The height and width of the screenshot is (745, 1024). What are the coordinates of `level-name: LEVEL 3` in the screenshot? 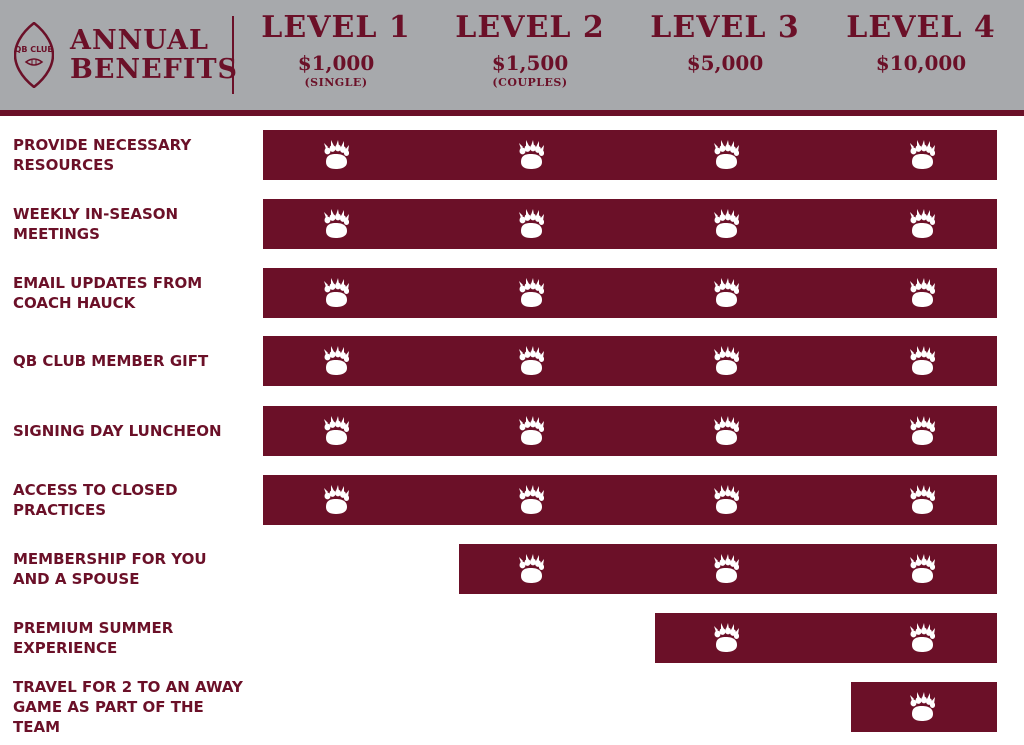 It's located at (725, 27).